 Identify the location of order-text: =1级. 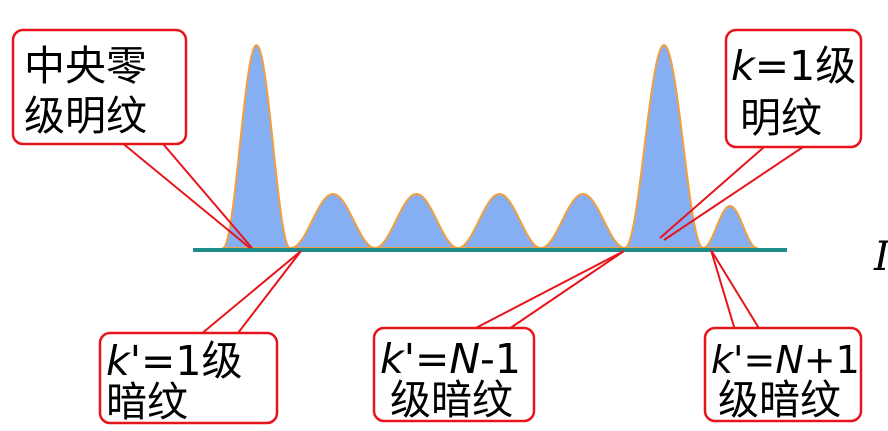
(805, 66).